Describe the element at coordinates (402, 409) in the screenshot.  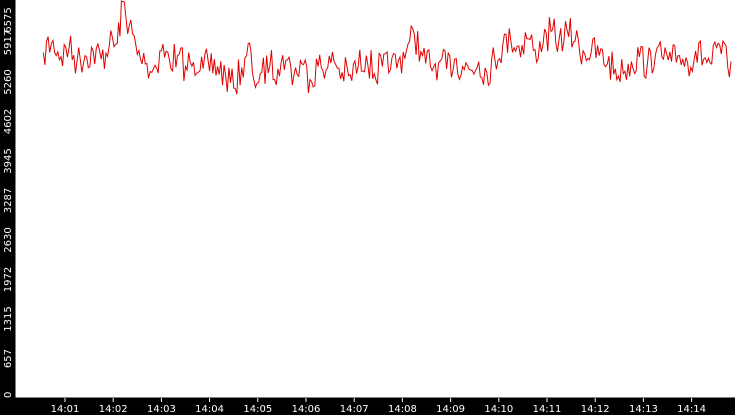
I see `x-tick-label: 14:08` at that location.